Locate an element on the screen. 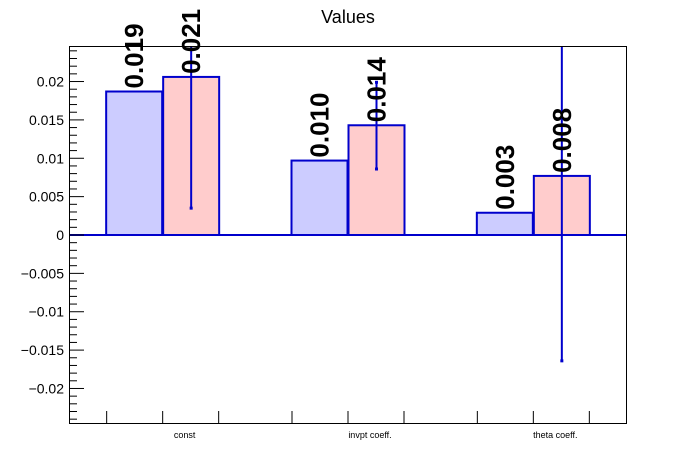 This screenshot has width=696, height=472. y-tick-label: 0.01 is located at coordinates (50, 158).